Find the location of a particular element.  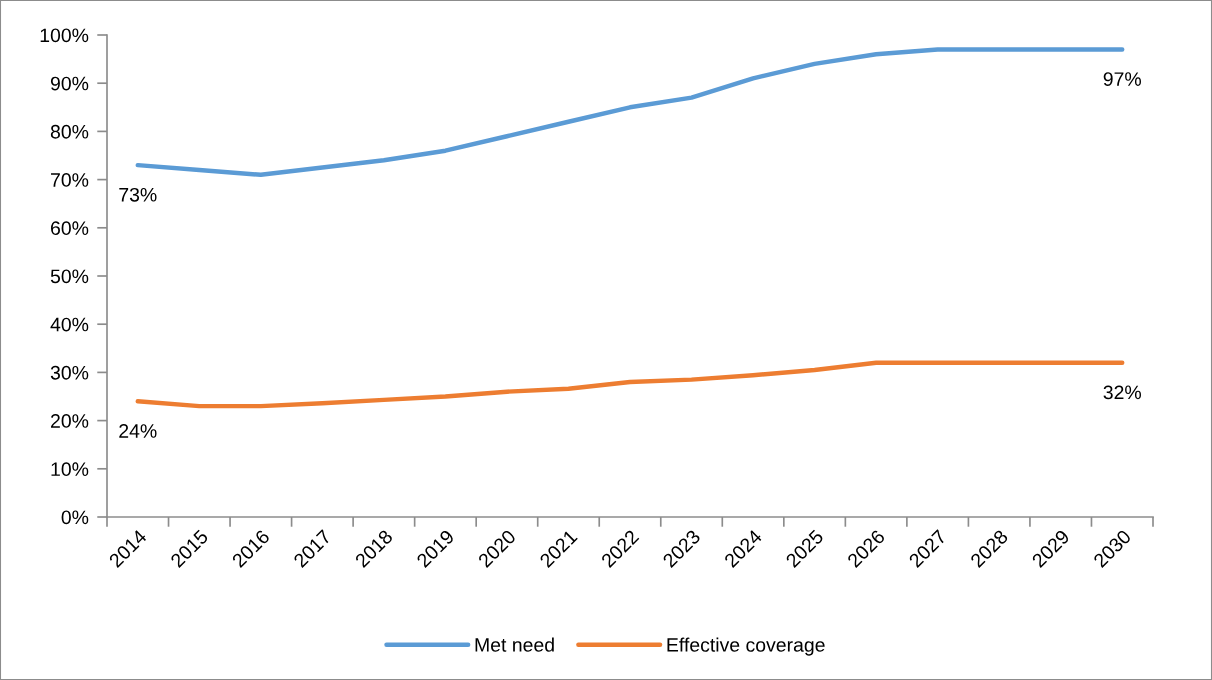

y-tick-label: 50% is located at coordinates (69, 276).